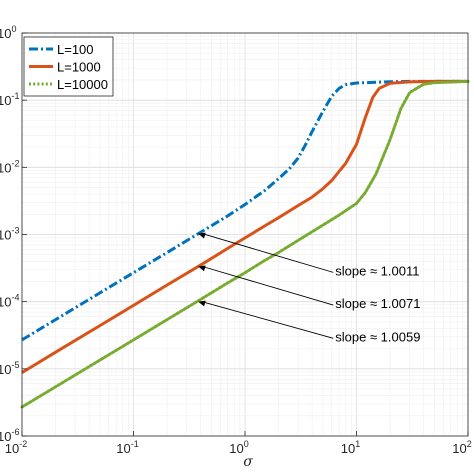  What do you see at coordinates (248, 462) in the screenshot?
I see `x-axis-label: σ` at bounding box center [248, 462].